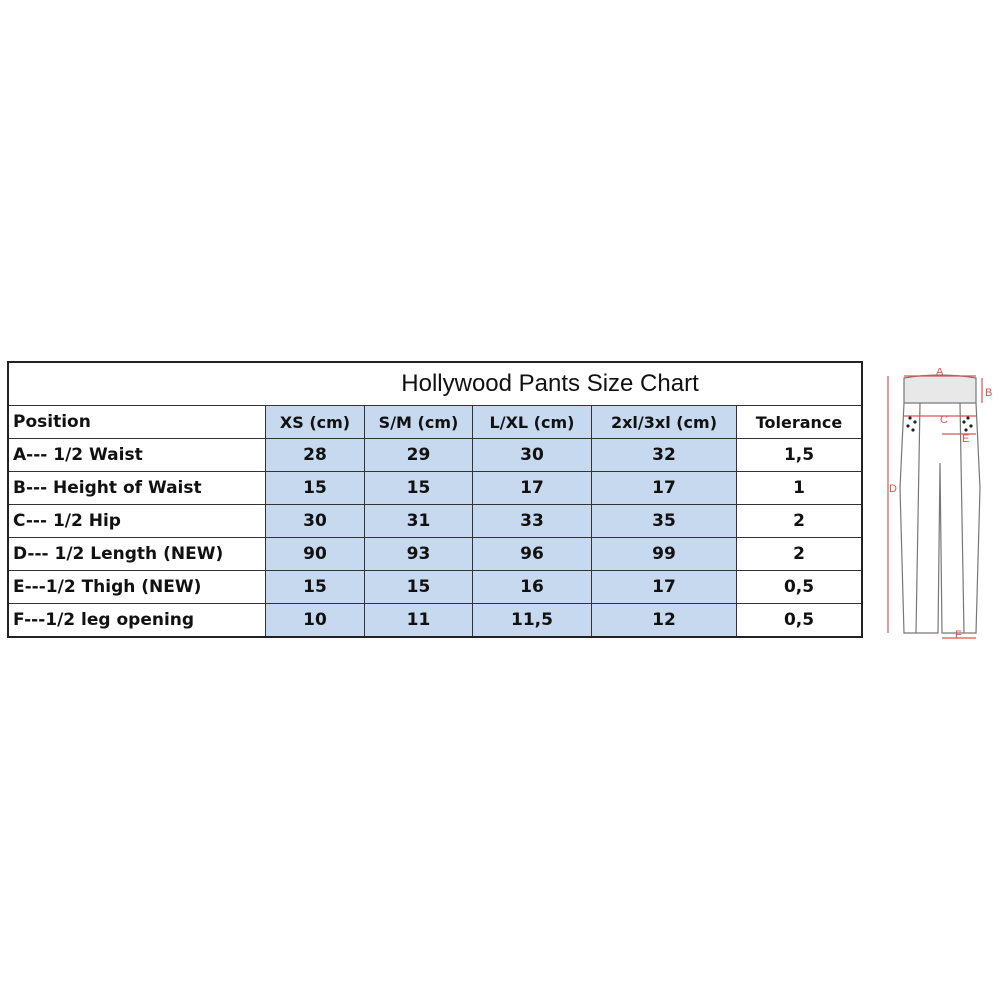 This screenshot has width=1000, height=1000. Describe the element at coordinates (136, 620) in the screenshot. I see `position-cell: F---1/2 leg opening` at that location.